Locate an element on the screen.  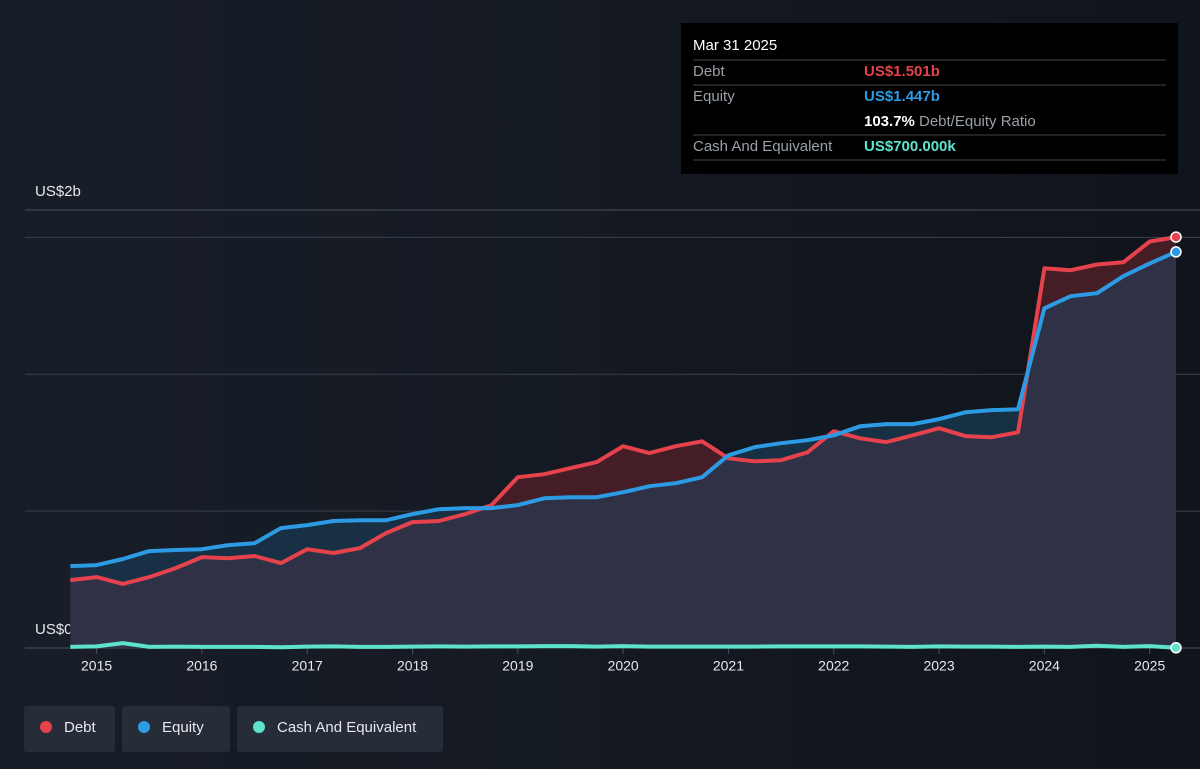
tooltip-ratio-label: Debt/Equity Ratio is located at coordinates (977, 121).